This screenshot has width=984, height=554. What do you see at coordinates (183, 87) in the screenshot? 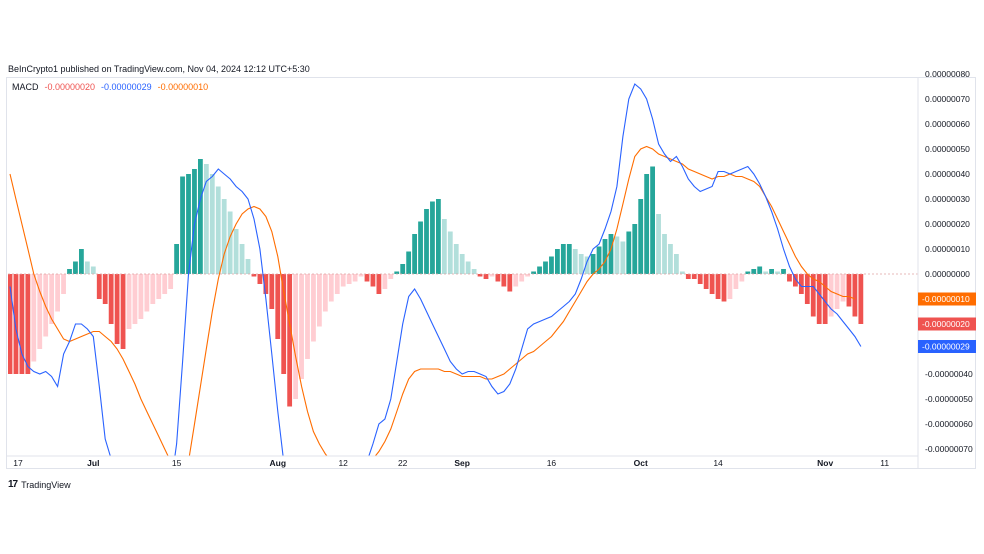
I see `legend-signal-value: -0.00000010` at bounding box center [183, 87].